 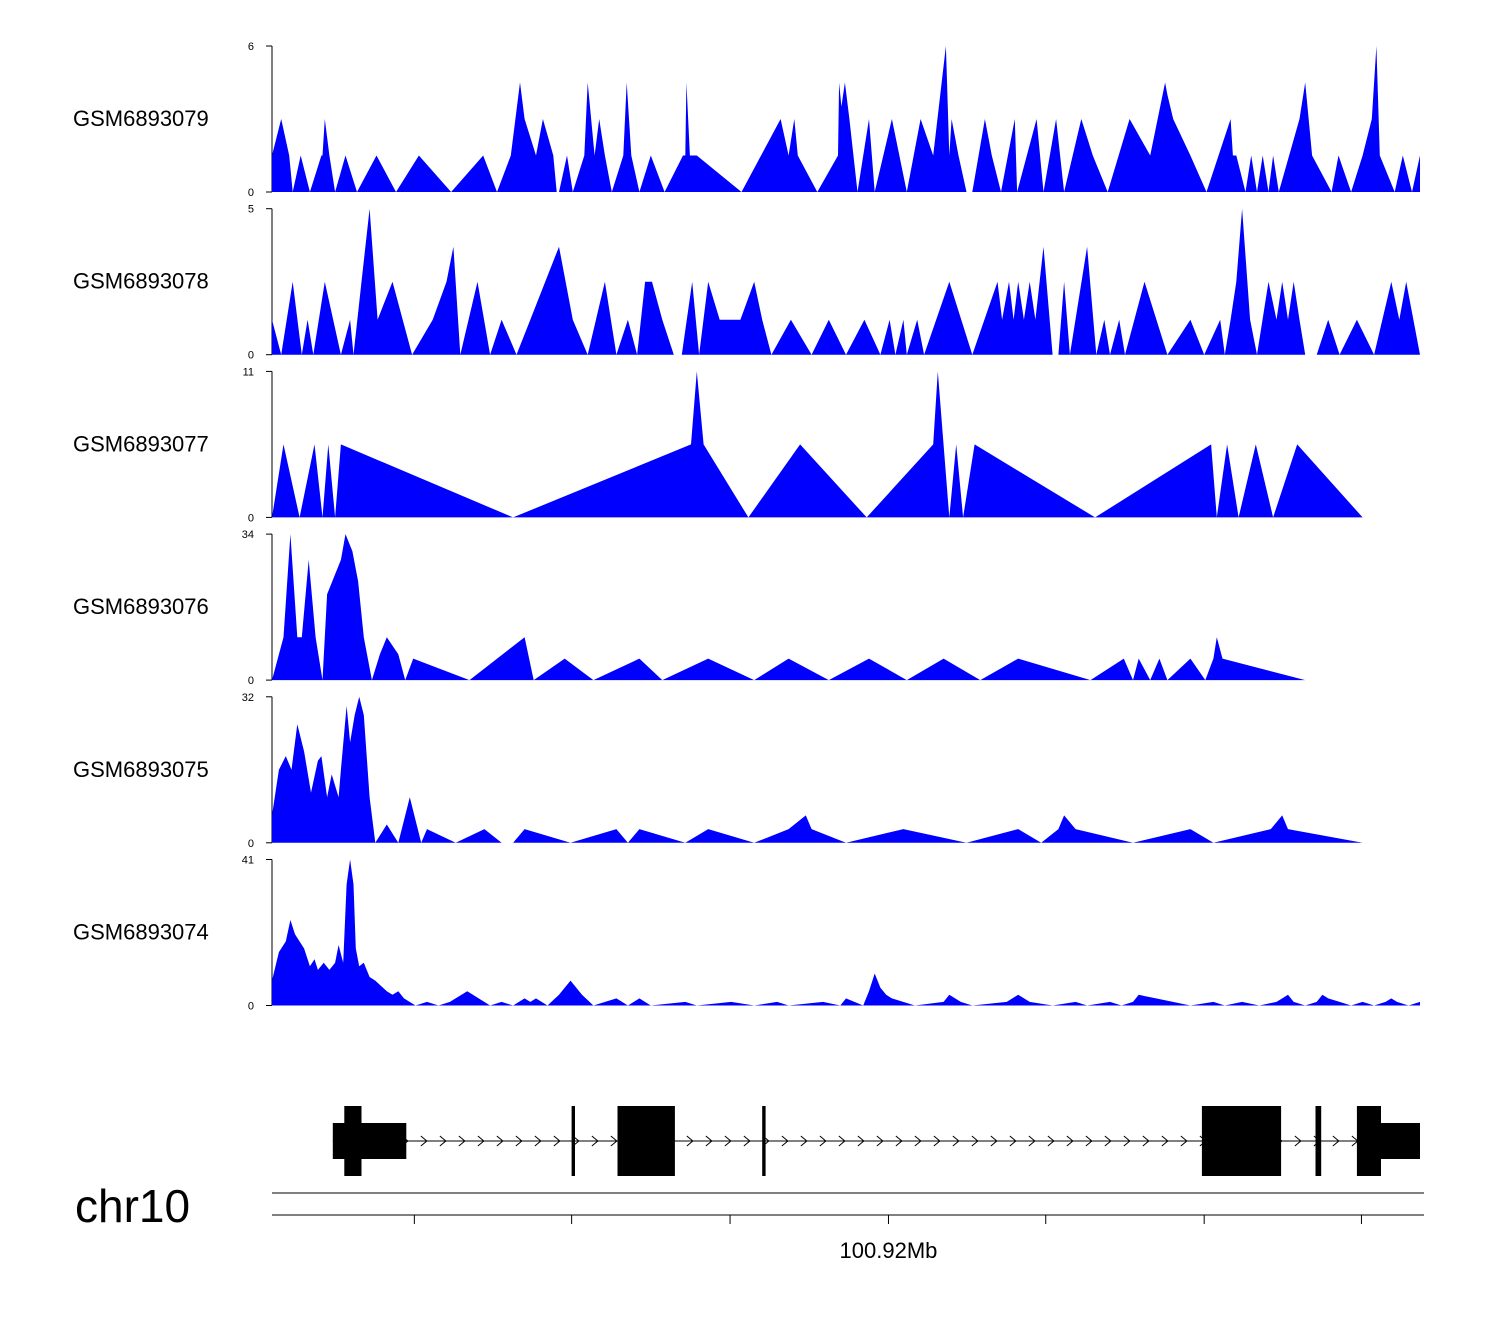 What do you see at coordinates (248, 861) in the screenshot?
I see `y-axis-max-label: 41` at bounding box center [248, 861].